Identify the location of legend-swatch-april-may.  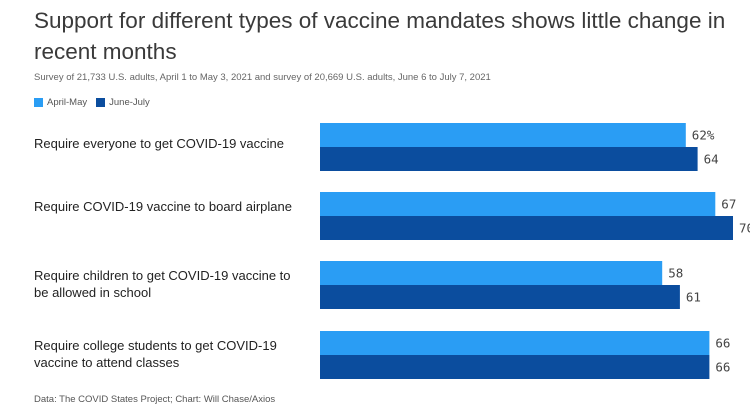
(38, 102).